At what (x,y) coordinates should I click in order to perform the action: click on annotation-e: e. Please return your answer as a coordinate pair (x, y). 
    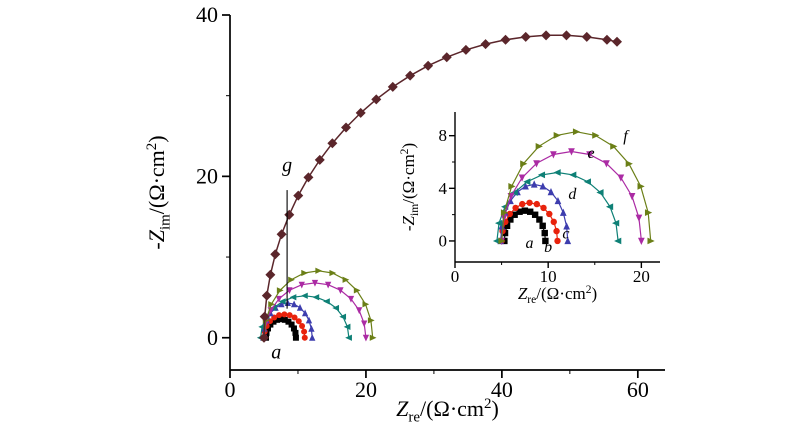
    Looking at the image, I should click on (590, 153).